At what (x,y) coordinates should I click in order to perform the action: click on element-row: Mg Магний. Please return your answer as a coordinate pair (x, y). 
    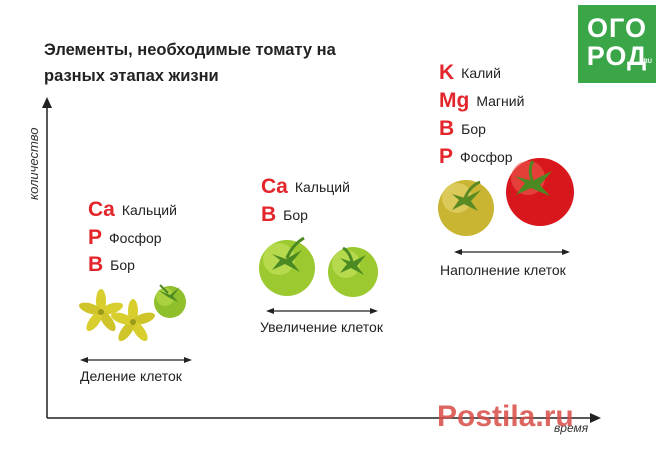
    Looking at the image, I should click on (481, 101).